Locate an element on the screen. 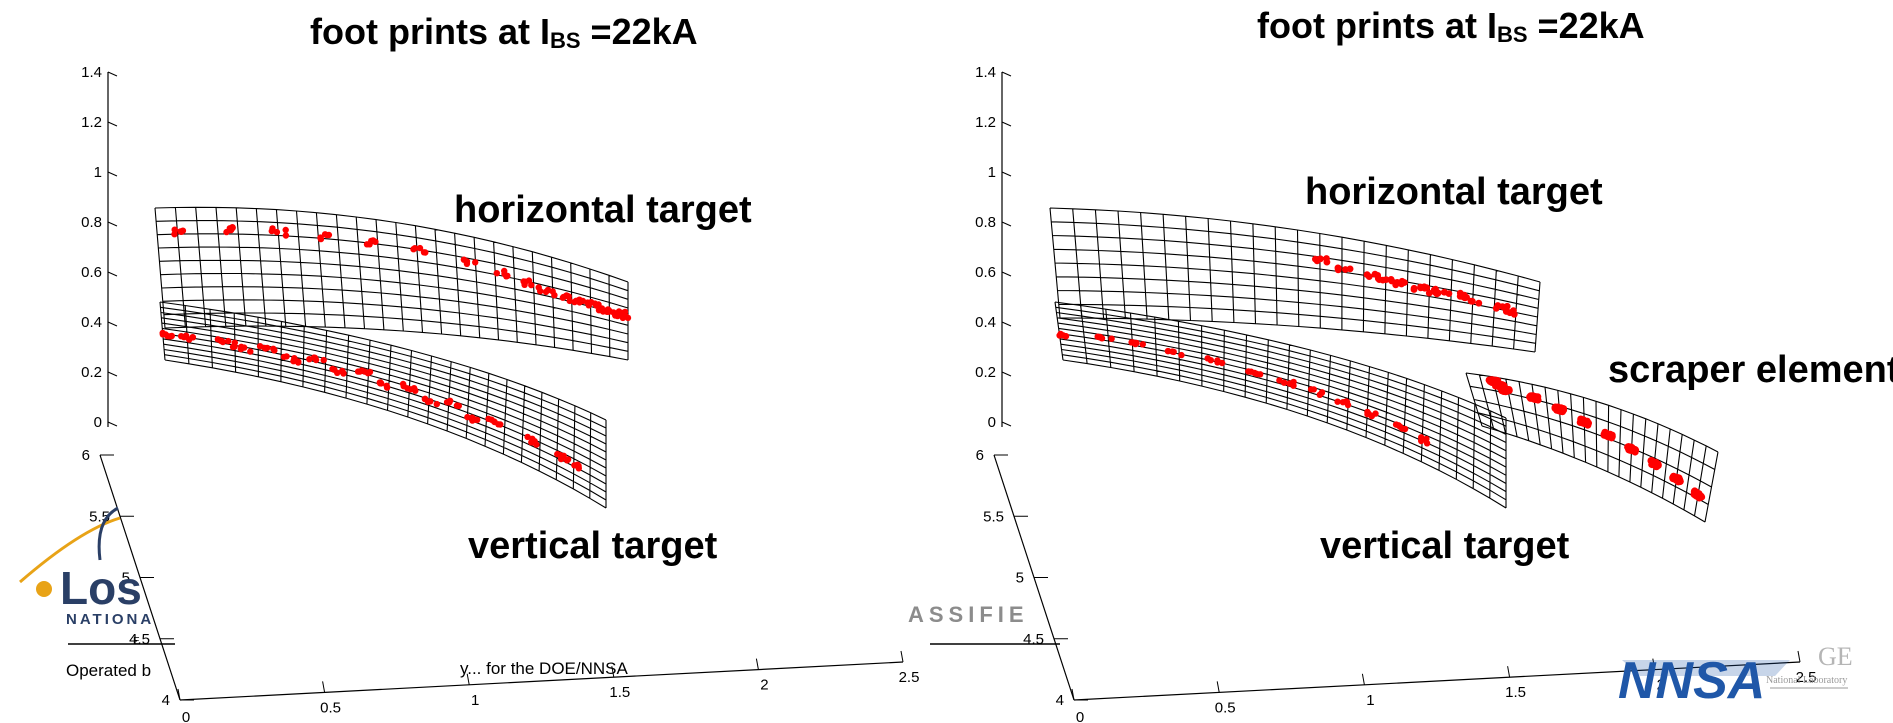 This screenshot has width=1893, height=723. z-tick-label: 0.8 is located at coordinates (91, 222).